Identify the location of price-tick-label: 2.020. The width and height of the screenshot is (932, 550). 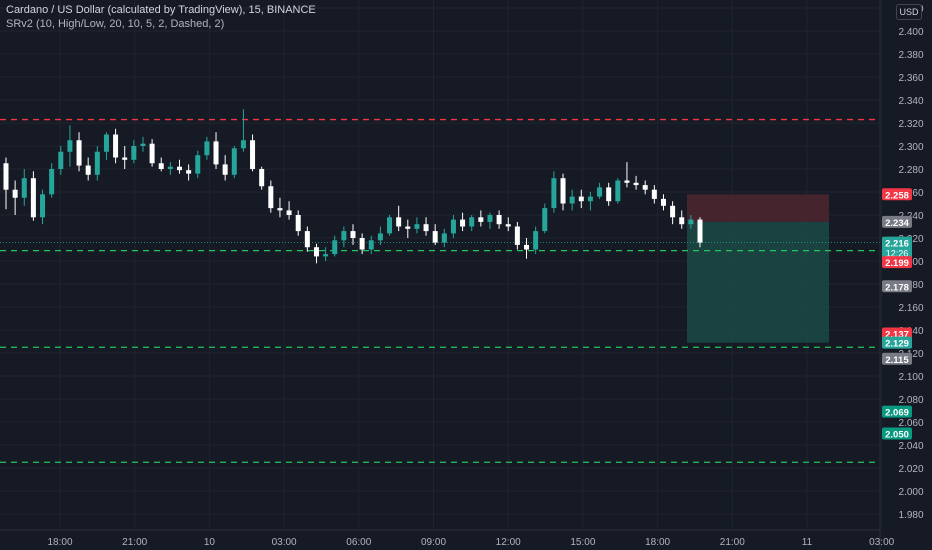
(910, 469).